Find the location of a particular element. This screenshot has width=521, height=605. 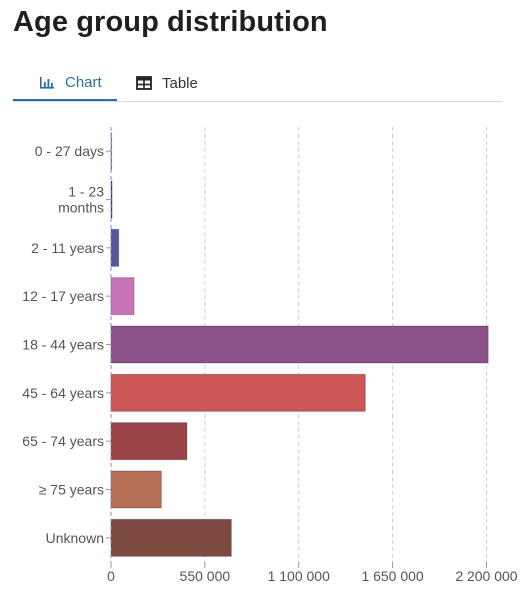

x-tick-label: 1 100 000 is located at coordinates (299, 576).